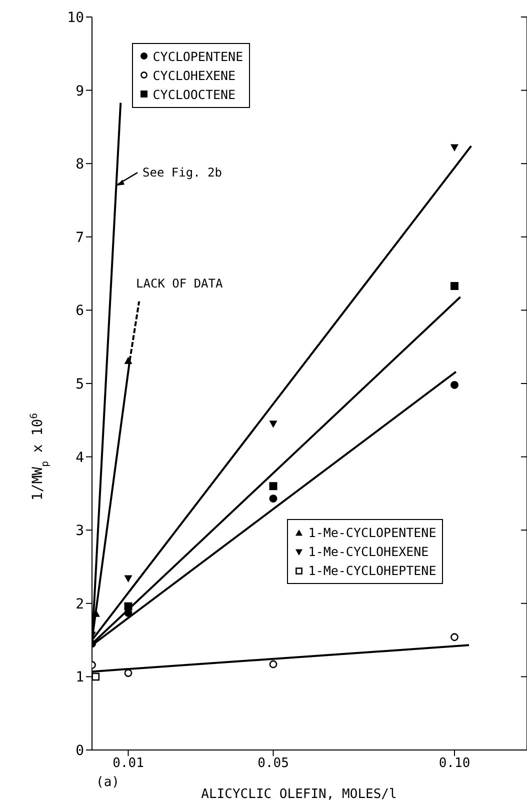  I want to click on legend-label: CYCLOOCTENE, so click(194, 95).